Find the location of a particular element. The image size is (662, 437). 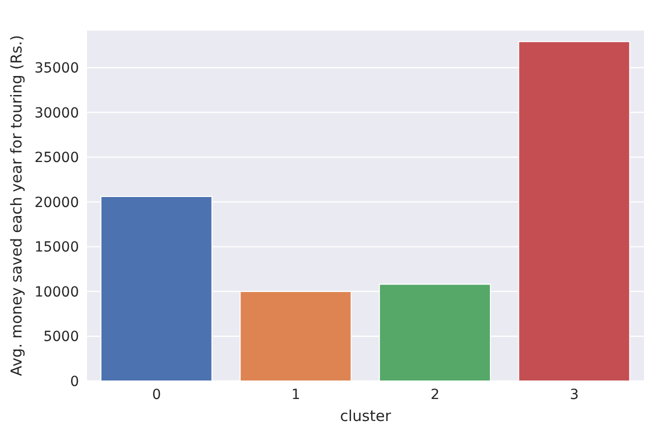

x-tick-label: 3 is located at coordinates (574, 394).